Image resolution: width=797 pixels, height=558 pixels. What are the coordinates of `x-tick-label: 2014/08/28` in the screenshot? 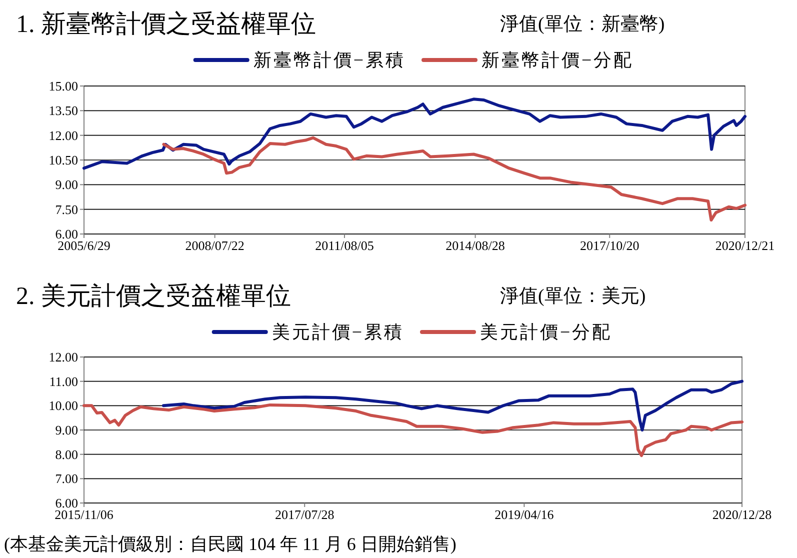 It's located at (475, 245).